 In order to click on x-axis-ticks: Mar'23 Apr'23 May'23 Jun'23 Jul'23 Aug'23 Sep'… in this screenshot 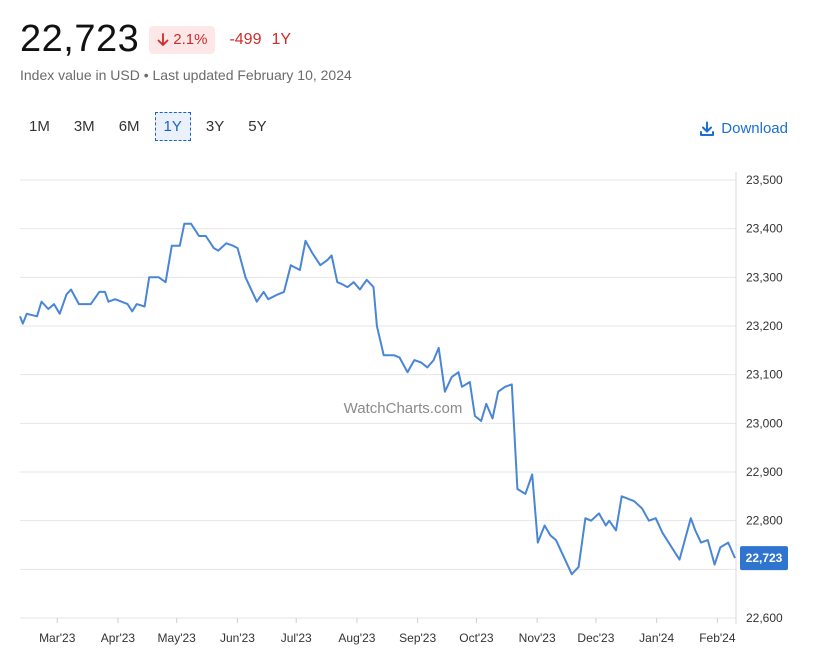, I will do `click(387, 631)`.